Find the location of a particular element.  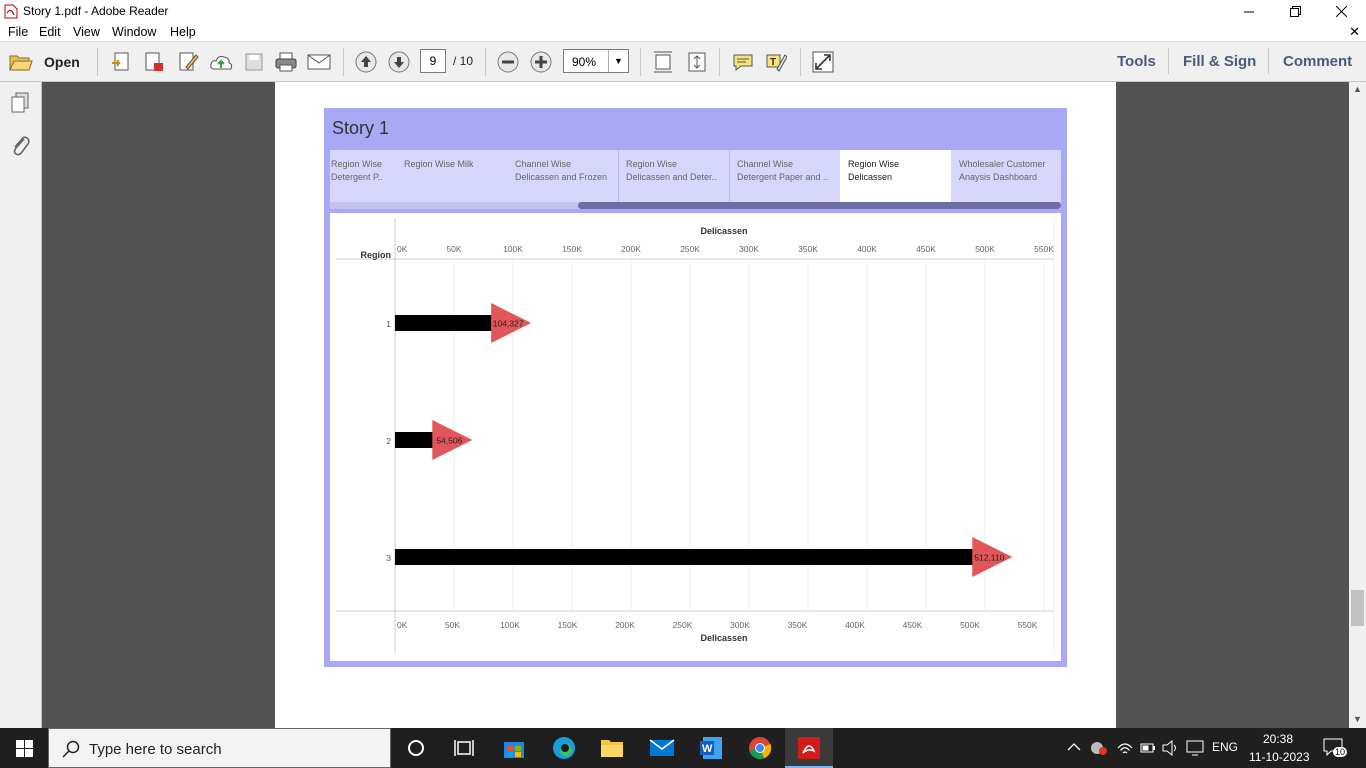

notification-icon is located at coordinates (1333, 747).